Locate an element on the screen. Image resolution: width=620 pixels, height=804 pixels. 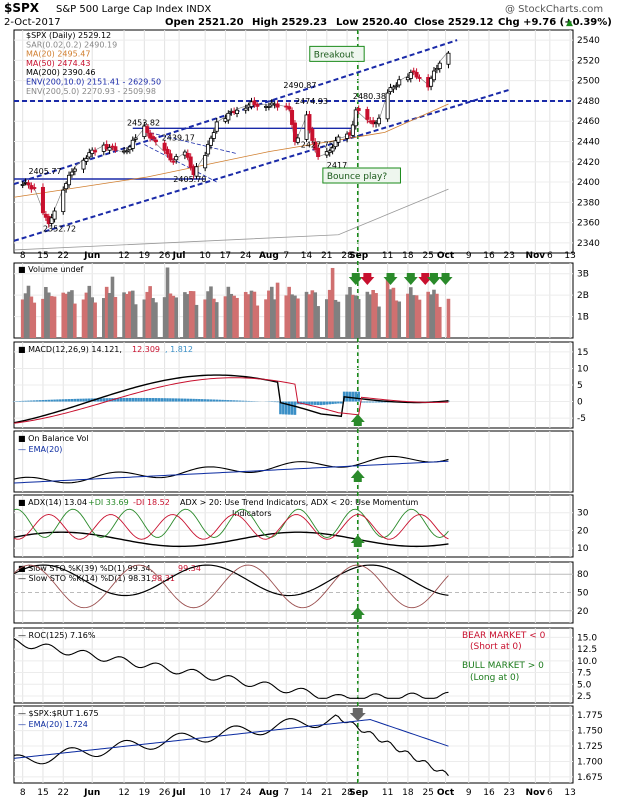
x-tick-label: Oct is located at coordinates (446, 793).